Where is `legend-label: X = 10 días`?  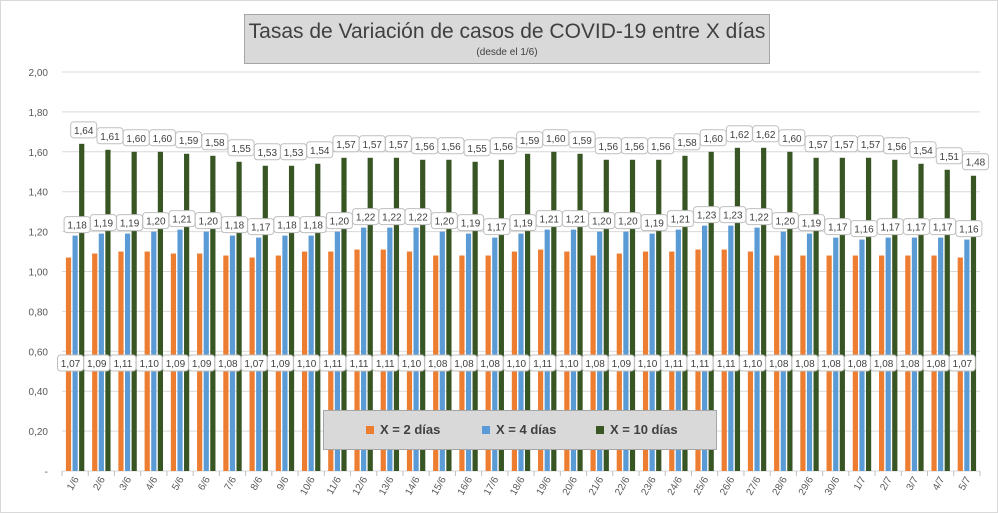
legend-label: X = 10 días is located at coordinates (644, 429).